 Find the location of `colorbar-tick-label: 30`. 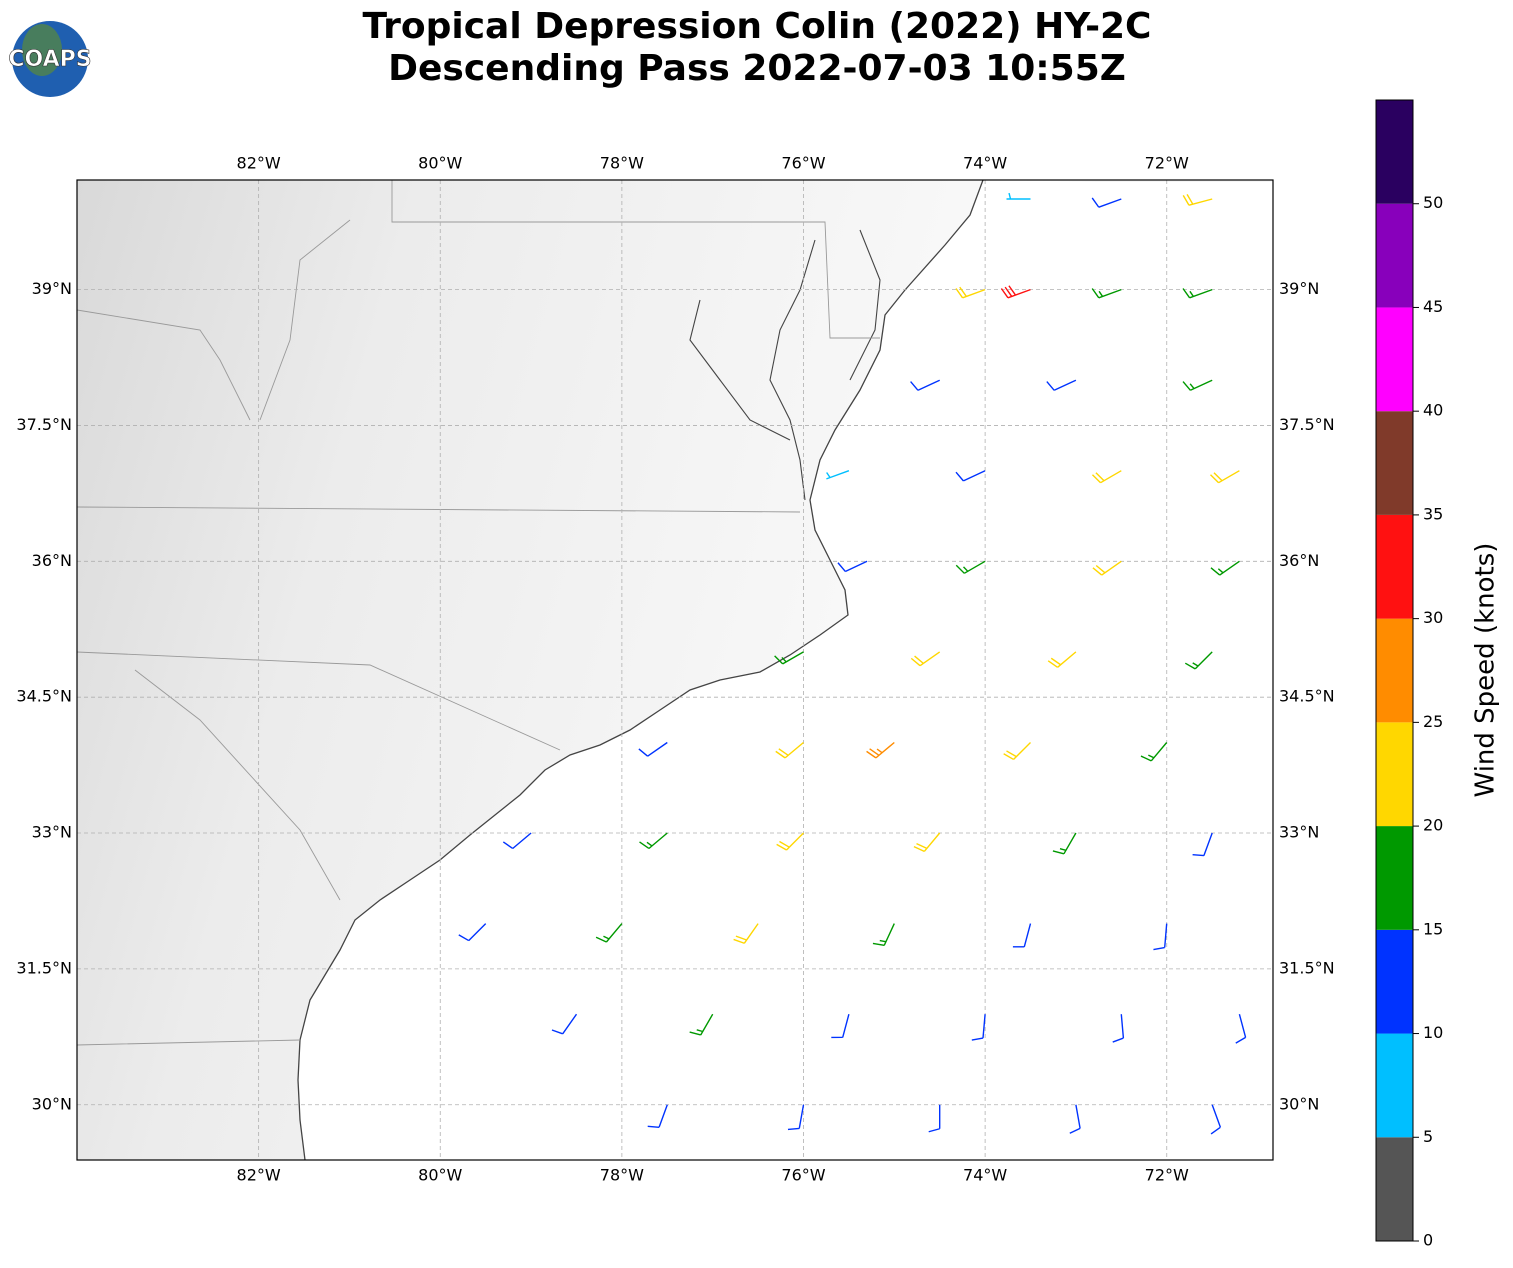

colorbar-tick-label: 30 is located at coordinates (1433, 617).